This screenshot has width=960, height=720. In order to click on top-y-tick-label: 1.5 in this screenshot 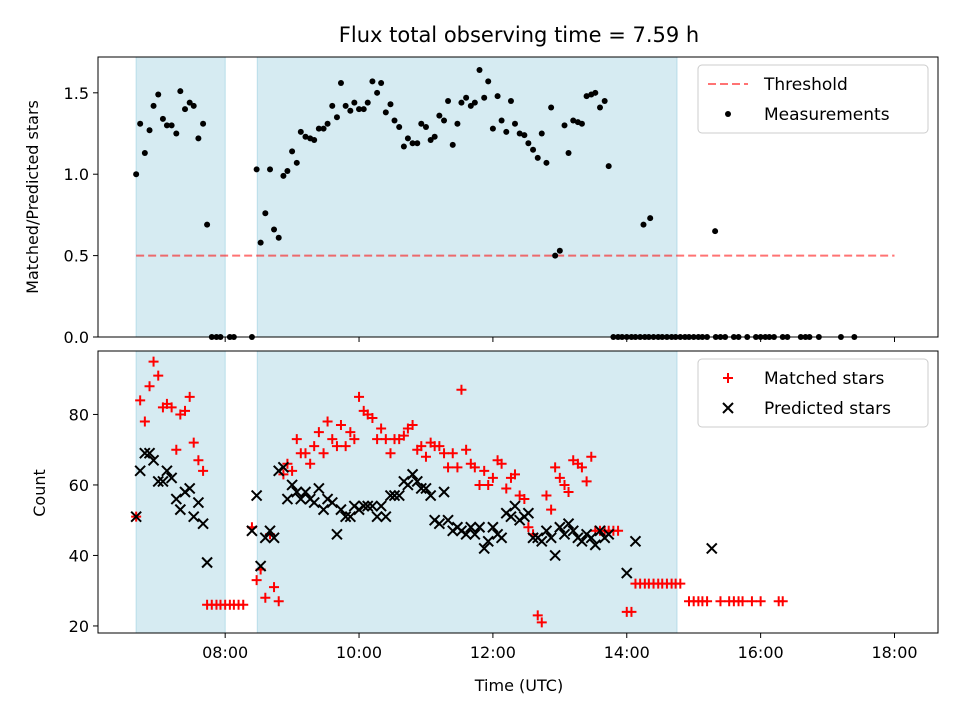, I will do `click(76, 93)`.